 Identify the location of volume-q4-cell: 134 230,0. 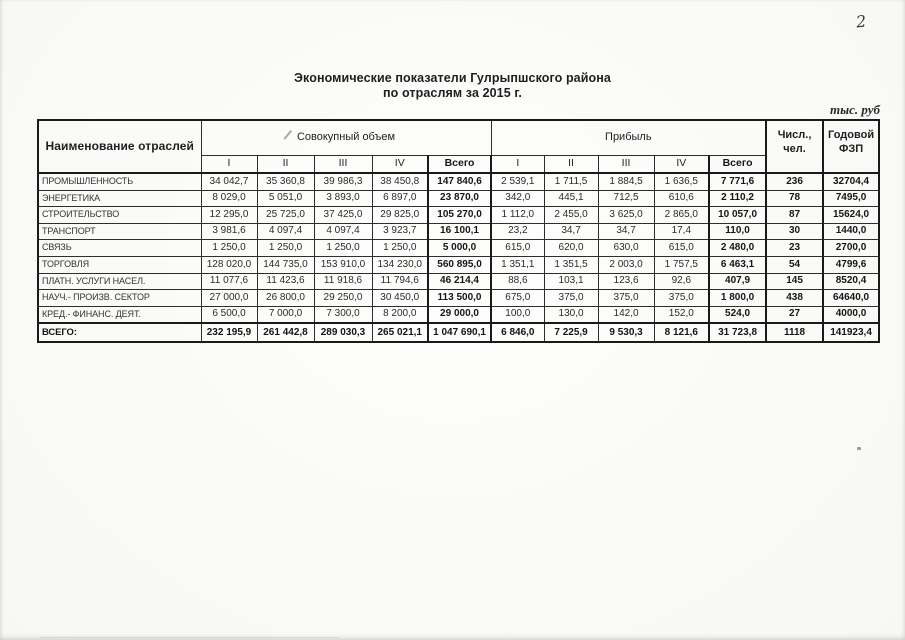
(400, 264).